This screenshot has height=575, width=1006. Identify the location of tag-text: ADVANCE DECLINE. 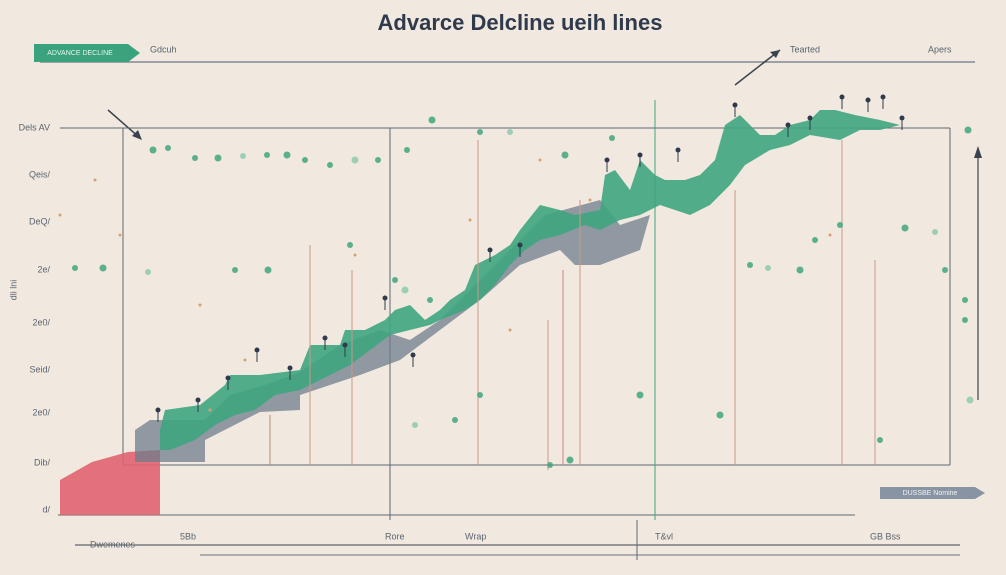
(80, 53).